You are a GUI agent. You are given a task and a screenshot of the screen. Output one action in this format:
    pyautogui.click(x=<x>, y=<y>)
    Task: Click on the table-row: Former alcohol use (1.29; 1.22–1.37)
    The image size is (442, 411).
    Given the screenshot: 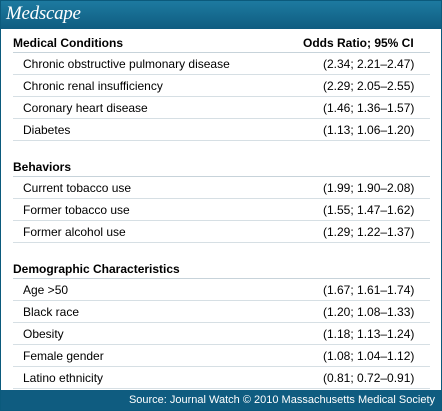 What is the action you would take?
    pyautogui.click(x=221, y=232)
    